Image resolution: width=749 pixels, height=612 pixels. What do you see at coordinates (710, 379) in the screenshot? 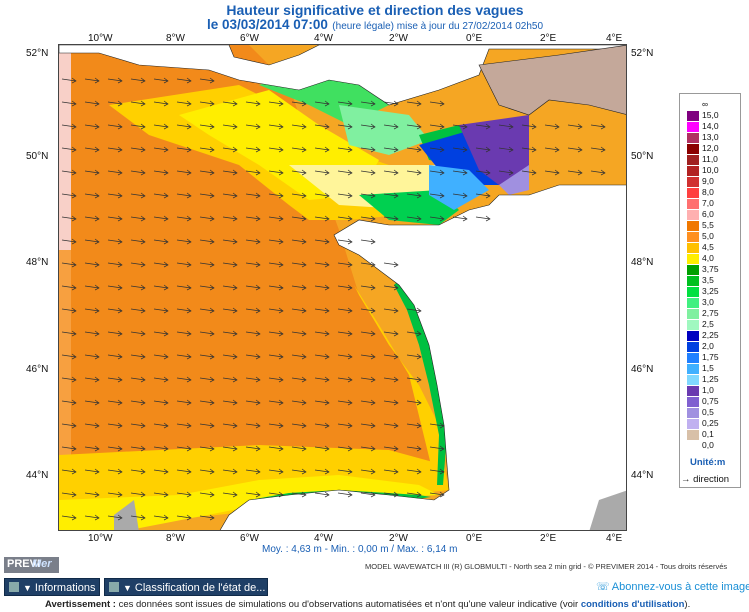
I see `legend-value: 1,25` at bounding box center [710, 379].